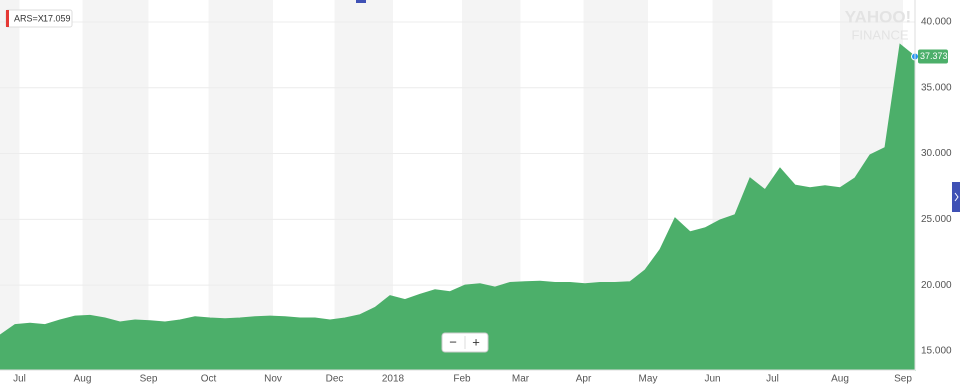 This screenshot has width=960, height=385. What do you see at coordinates (361, 1) in the screenshot?
I see `top-marker` at bounding box center [361, 1].